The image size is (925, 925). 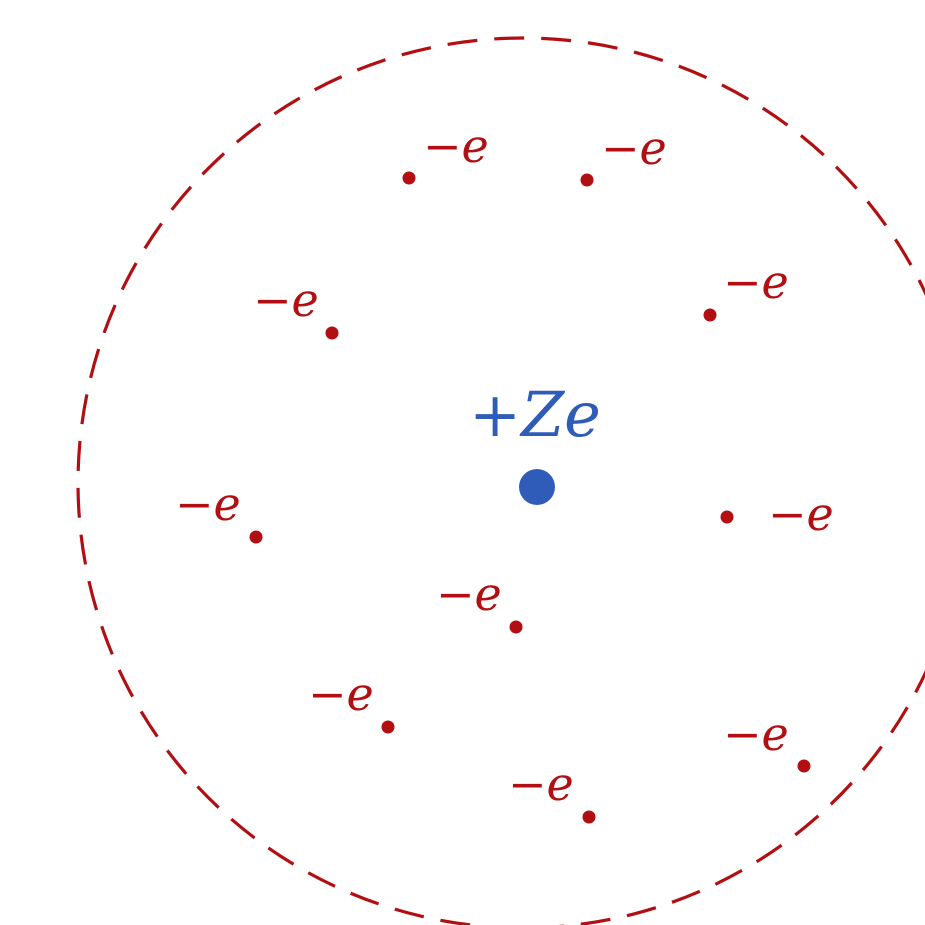 I want to click on nucleus-label: +Ze, so click(x=535, y=414).